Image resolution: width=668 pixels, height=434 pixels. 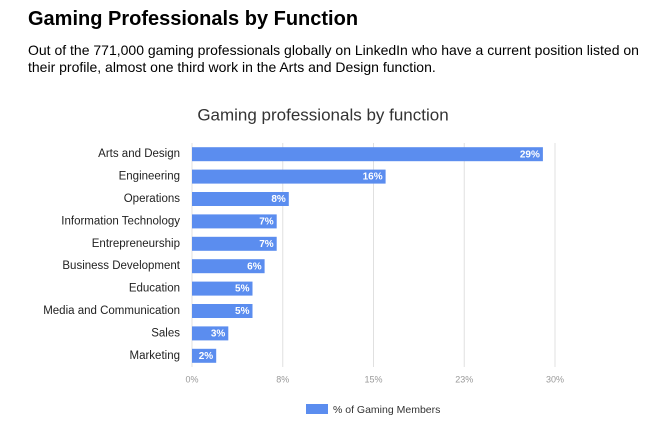 What do you see at coordinates (555, 379) in the screenshot?
I see `x-tick-label: 30%` at bounding box center [555, 379].